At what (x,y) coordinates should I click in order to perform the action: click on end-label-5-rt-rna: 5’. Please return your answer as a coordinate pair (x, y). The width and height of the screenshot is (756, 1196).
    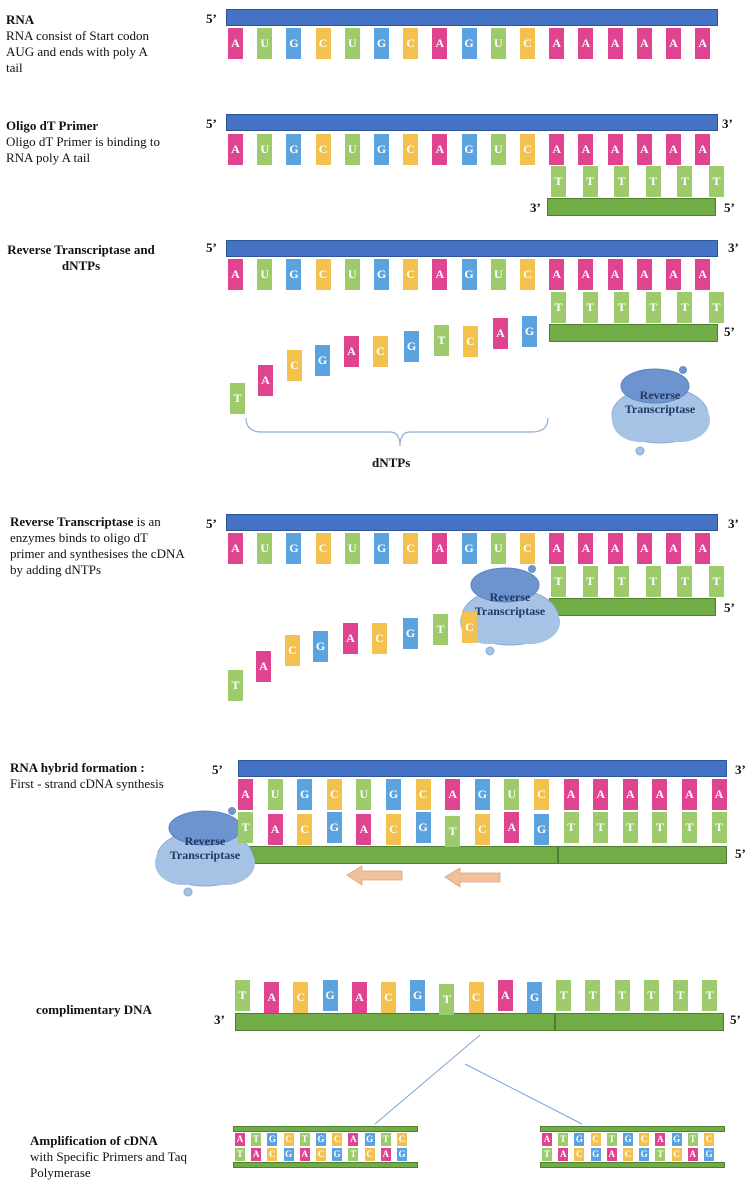
    Looking at the image, I should click on (211, 247).